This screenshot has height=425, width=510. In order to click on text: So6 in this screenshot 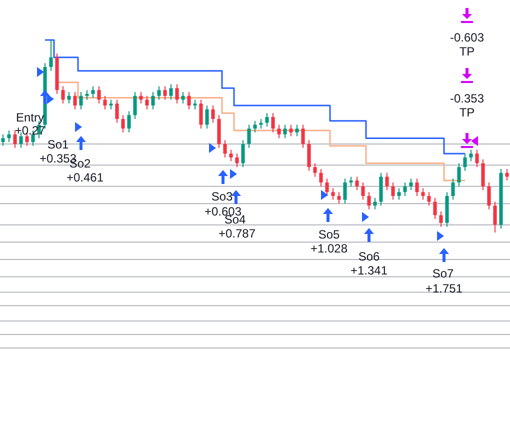, I will do `click(369, 256)`.